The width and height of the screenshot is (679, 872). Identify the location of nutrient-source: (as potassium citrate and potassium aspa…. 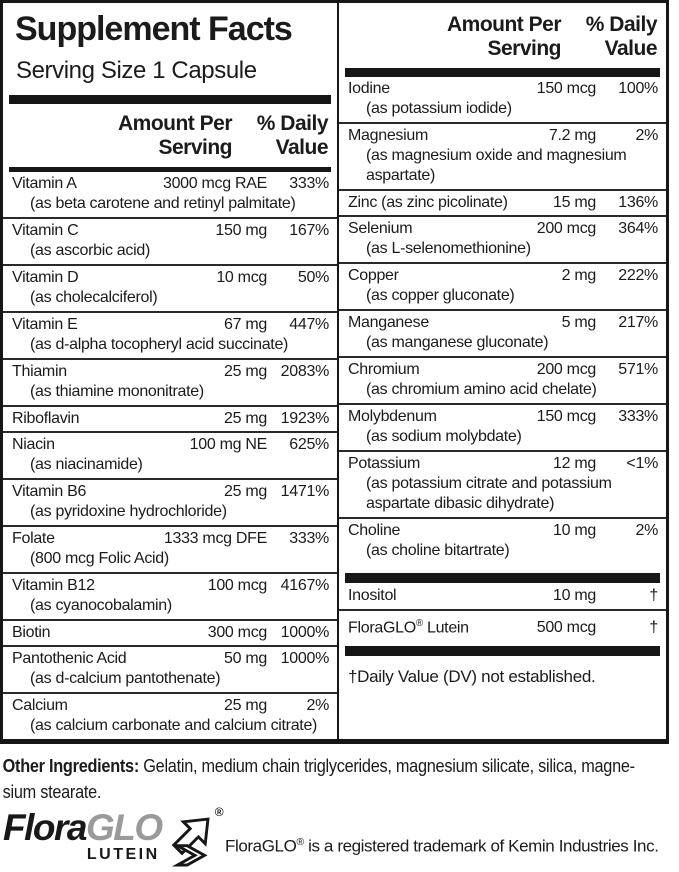
(489, 493).